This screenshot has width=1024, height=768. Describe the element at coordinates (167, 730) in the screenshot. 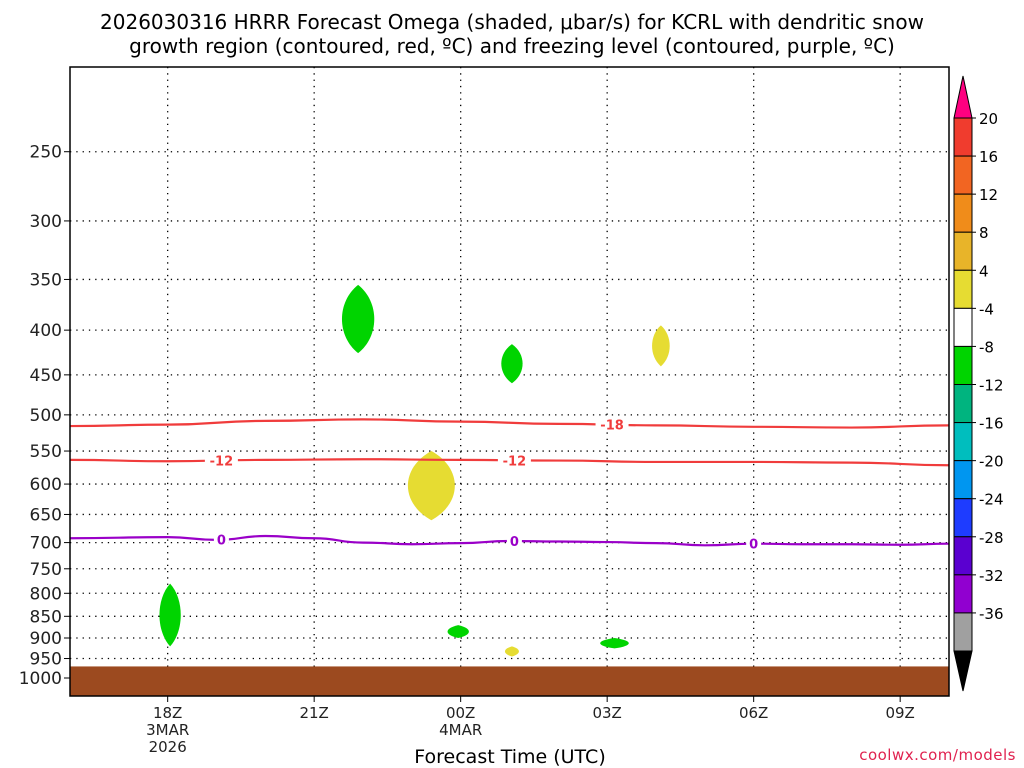

I see `x-tick-label: 3MAR` at that location.